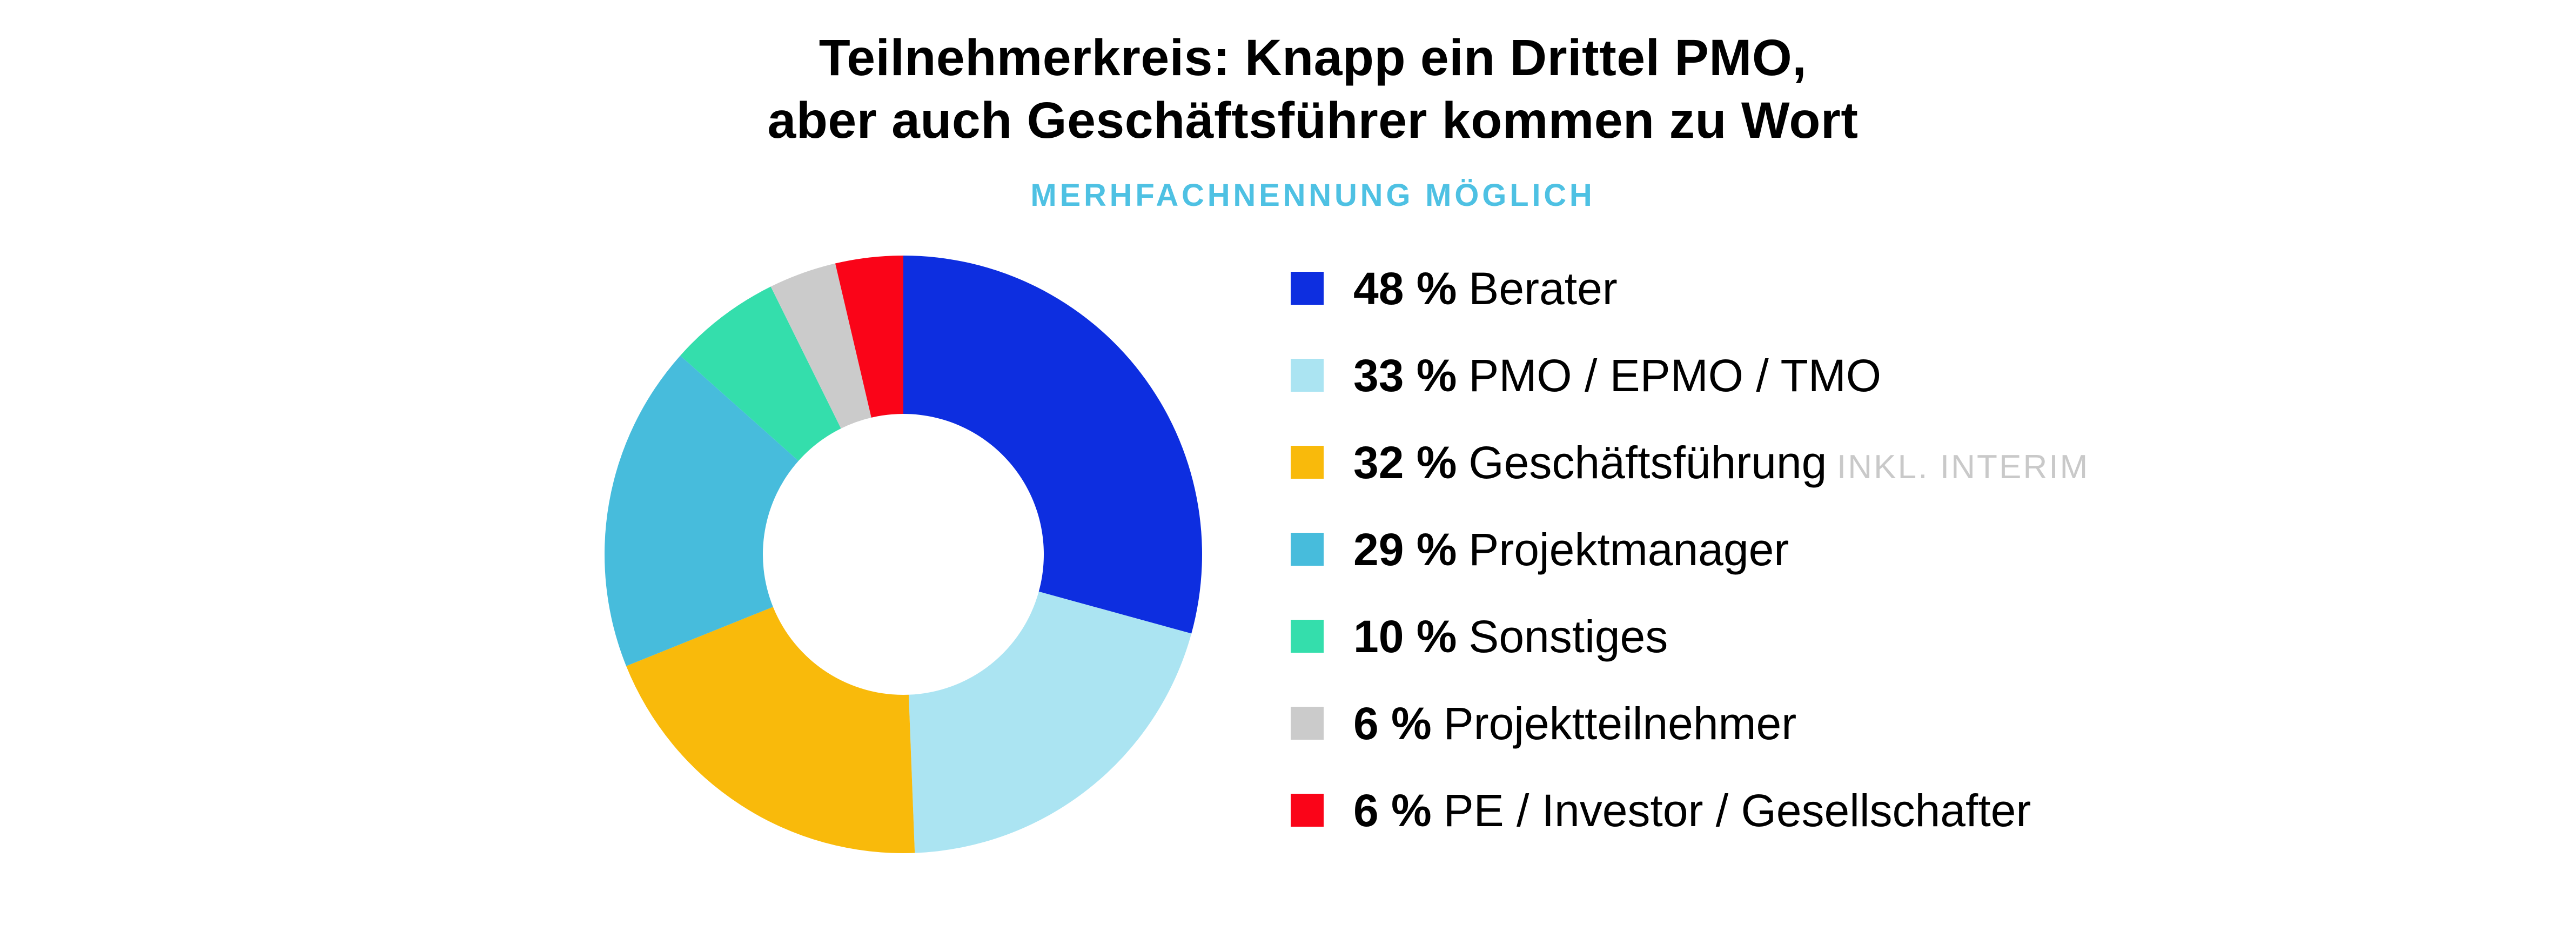 The width and height of the screenshot is (2576, 938). I want to click on legend-label: 6 % PE / Investor / Gesellschafter, so click(1692, 810).